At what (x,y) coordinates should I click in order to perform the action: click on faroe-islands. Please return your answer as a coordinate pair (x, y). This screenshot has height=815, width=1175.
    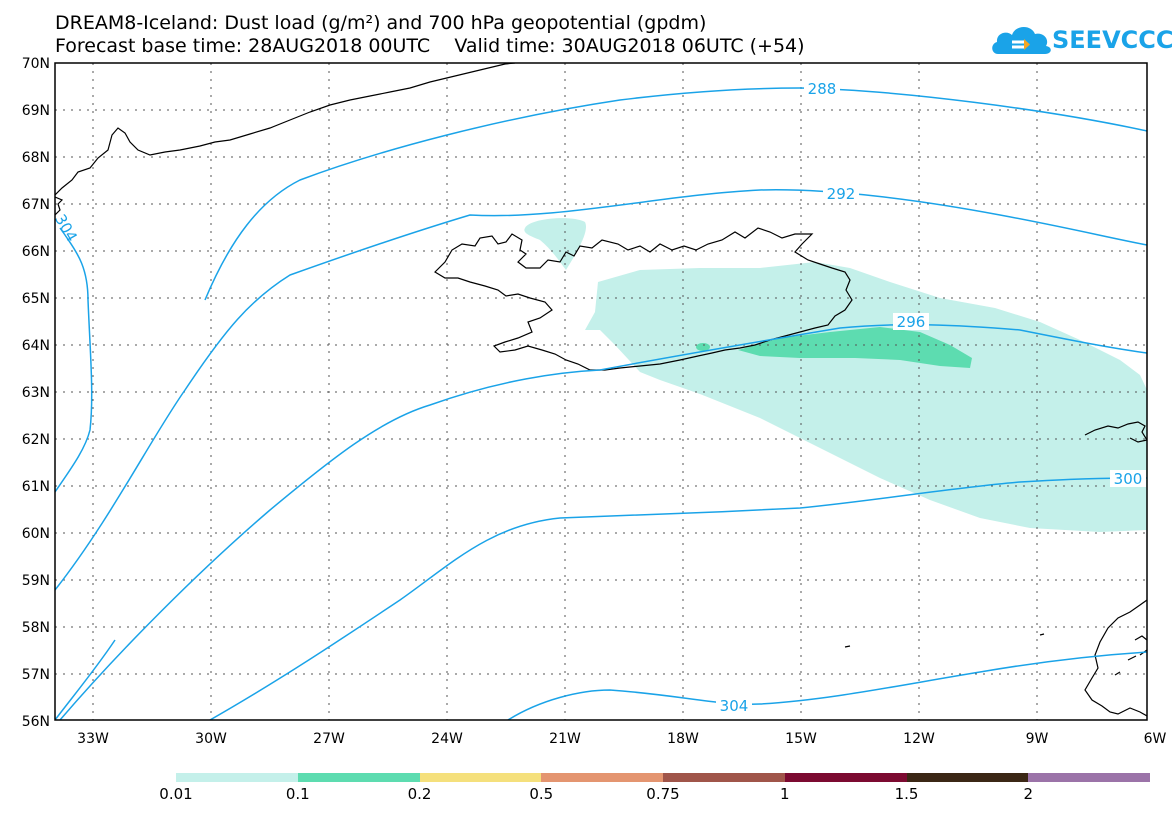
    Looking at the image, I should click on (944, 640).